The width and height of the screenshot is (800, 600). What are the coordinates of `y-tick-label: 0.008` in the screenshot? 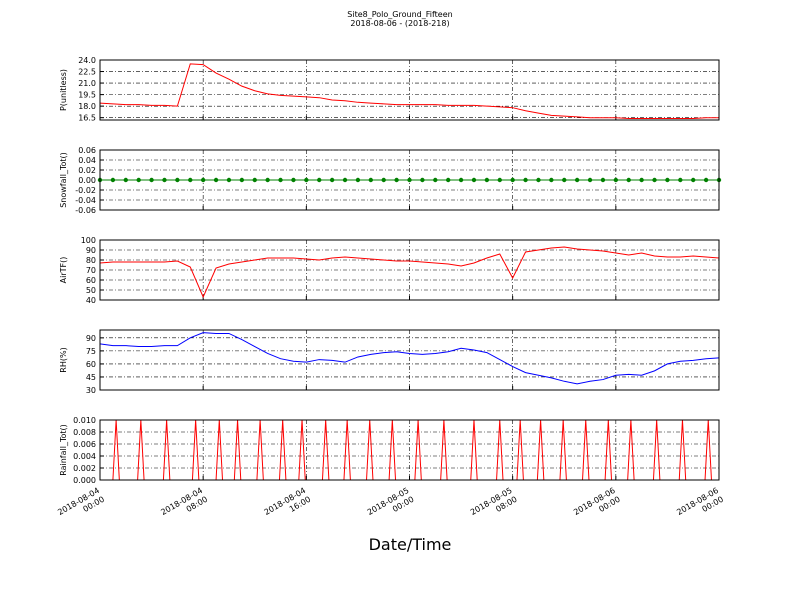 It's located at (84, 432).